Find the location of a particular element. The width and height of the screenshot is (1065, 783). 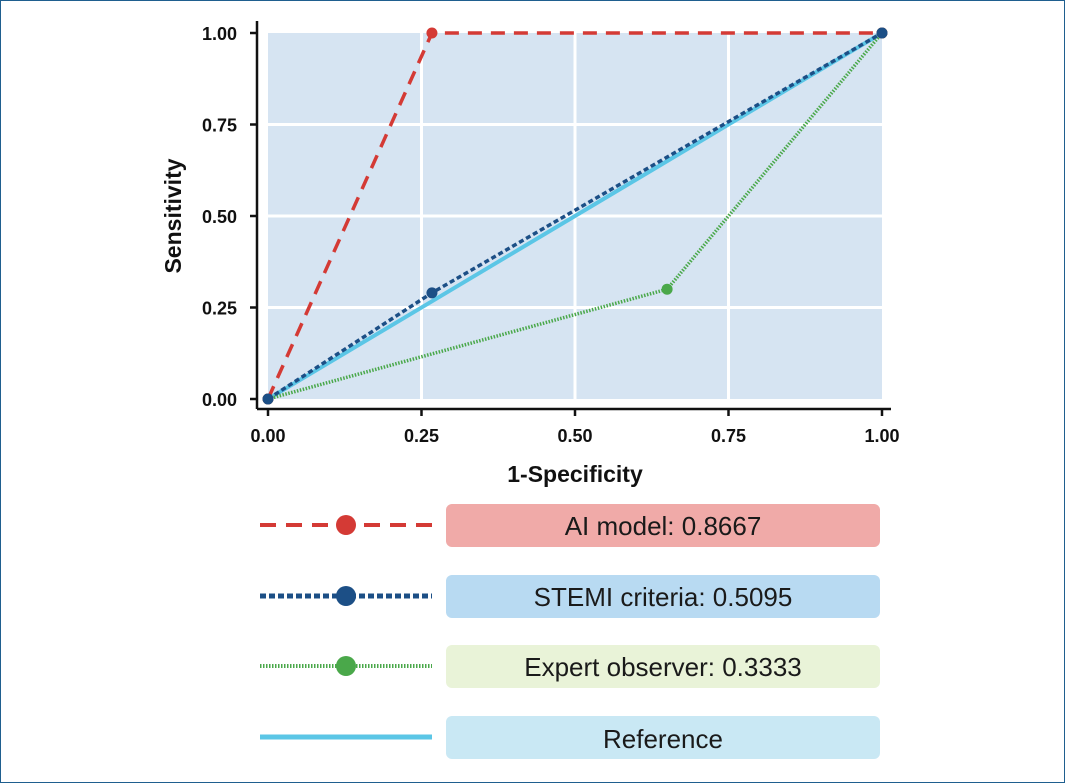

x-axis-title: 1-Specificity is located at coordinates (575, 474).